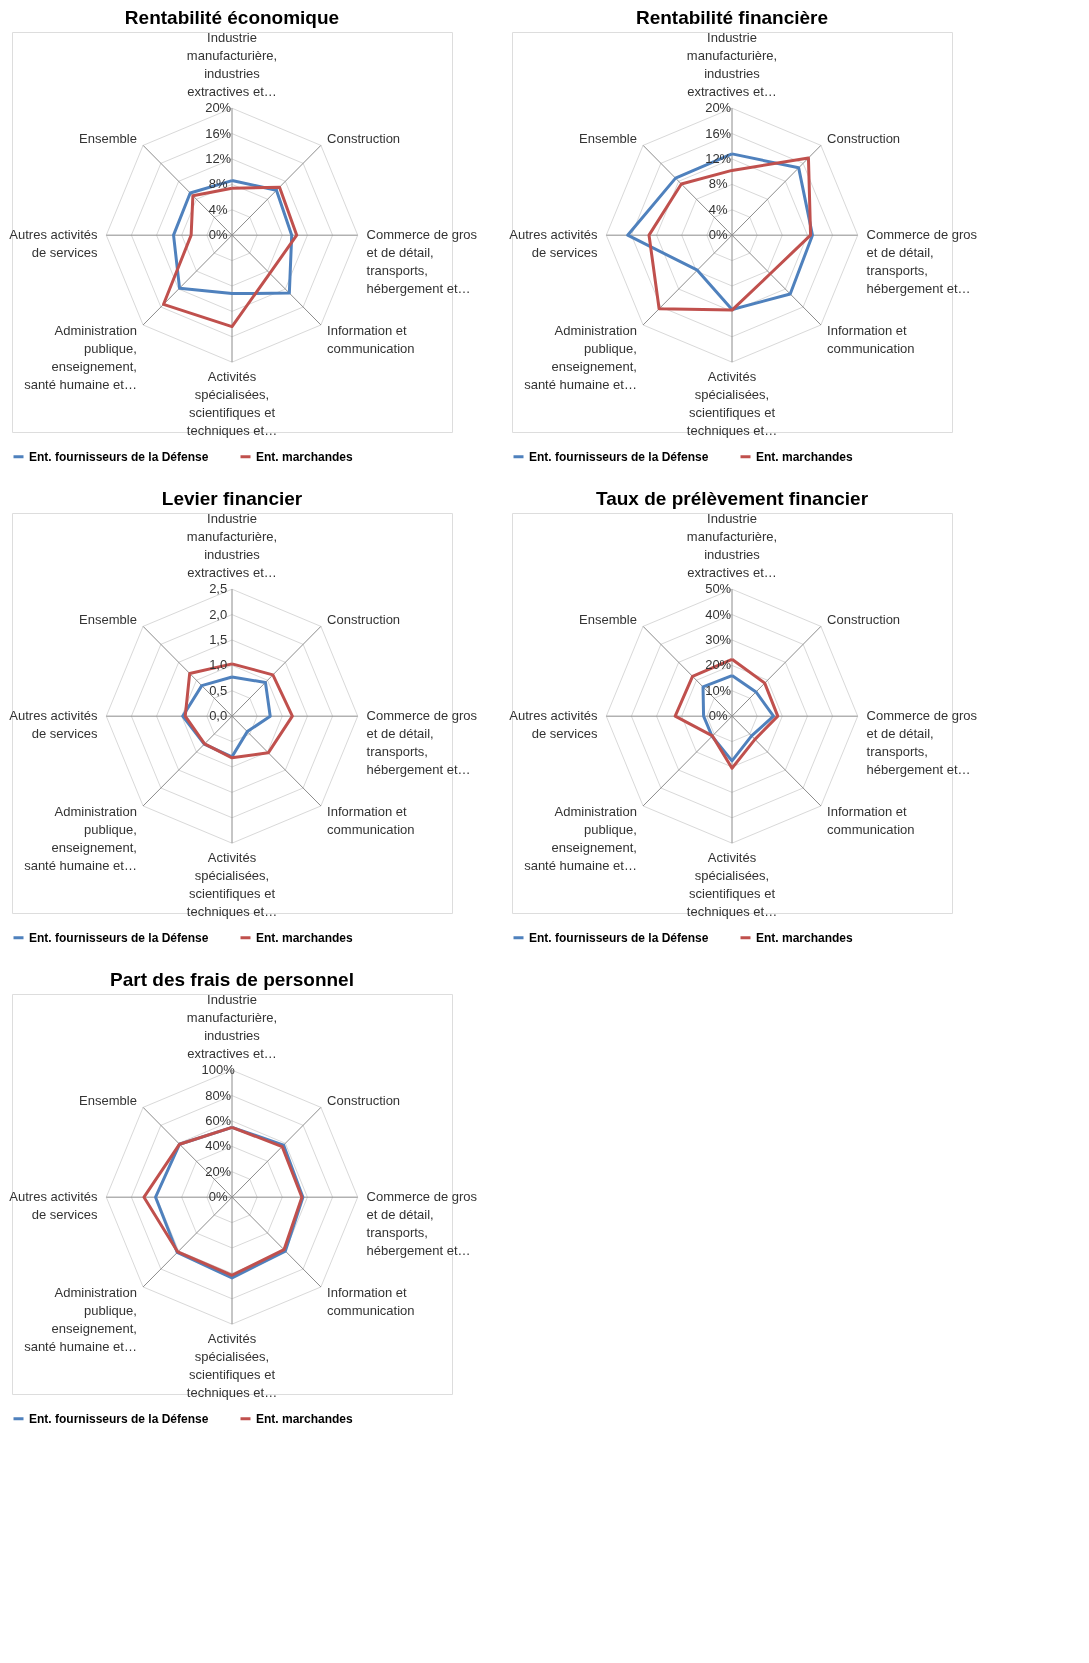  Describe the element at coordinates (718, 589) in the screenshot. I see `y-tick-label: 50%` at that location.